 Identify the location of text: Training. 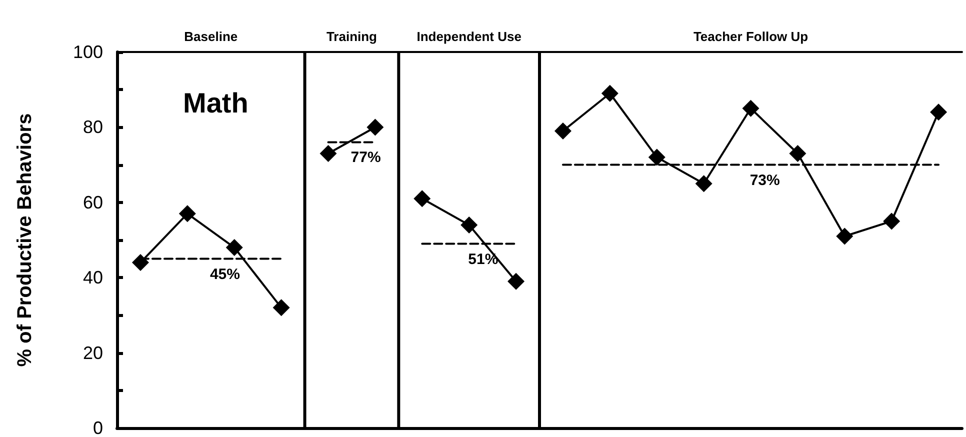
(352, 36).